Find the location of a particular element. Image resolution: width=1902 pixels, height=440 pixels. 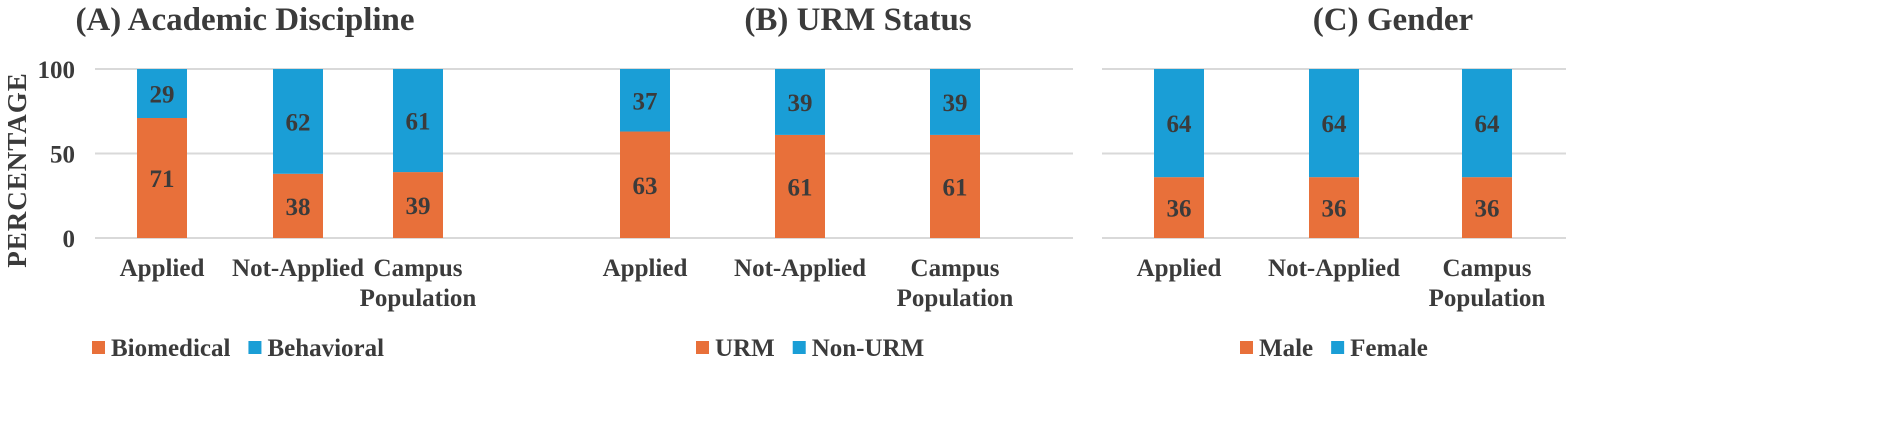

panel-b-legend-label: Non-URM is located at coordinates (868, 348).